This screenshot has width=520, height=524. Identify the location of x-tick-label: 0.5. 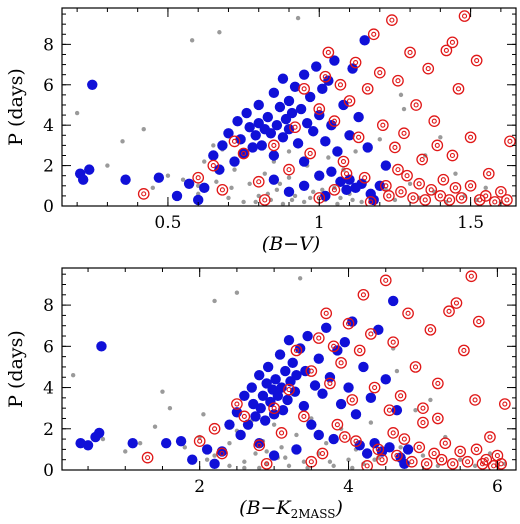
(167, 223).